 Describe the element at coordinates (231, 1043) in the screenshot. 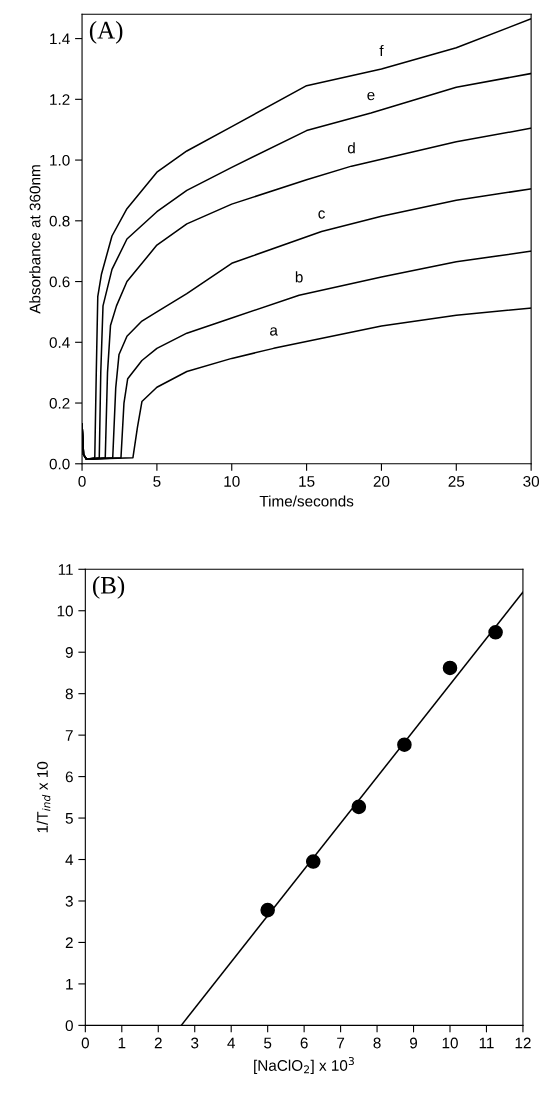

I see `x-tick-label: 4` at that location.